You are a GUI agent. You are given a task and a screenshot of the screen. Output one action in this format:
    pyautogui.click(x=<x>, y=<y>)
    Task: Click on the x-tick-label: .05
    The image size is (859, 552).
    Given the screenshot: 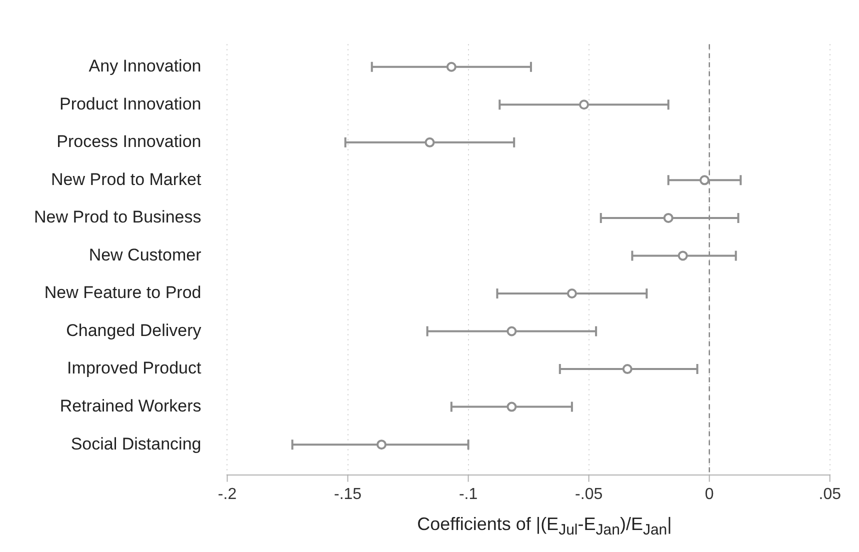 What is the action you would take?
    pyautogui.click(x=830, y=494)
    